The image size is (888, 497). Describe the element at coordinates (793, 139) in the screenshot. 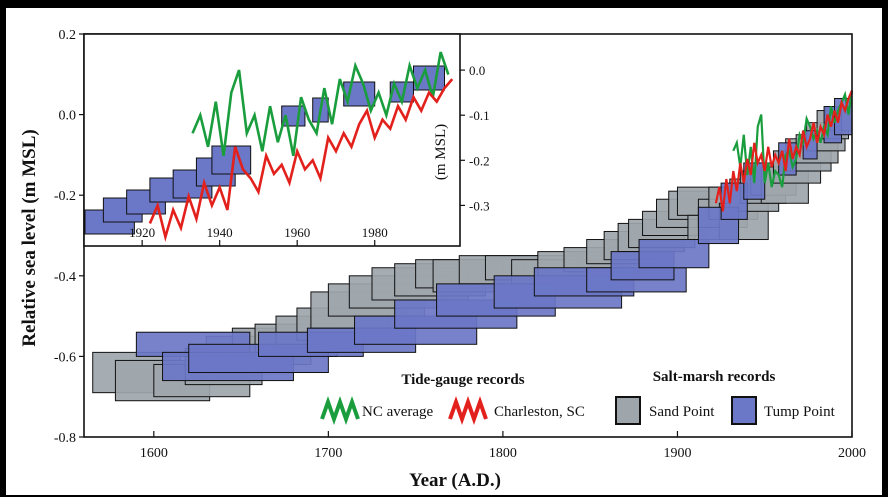

I see `nc-averageline` at that location.